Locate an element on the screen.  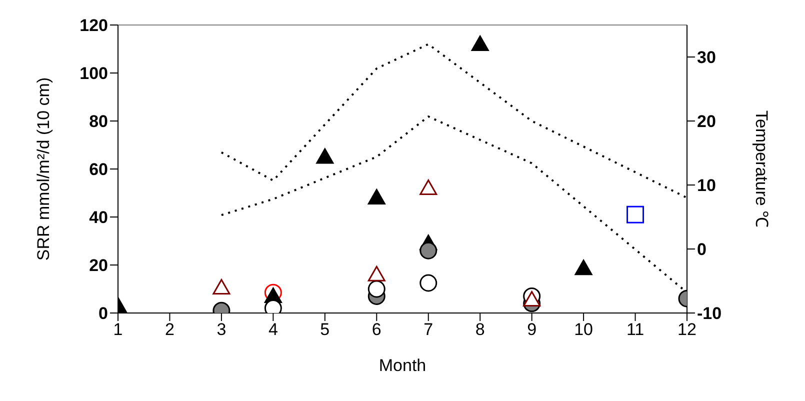
x-axis-title: Month is located at coordinates (402, 365).